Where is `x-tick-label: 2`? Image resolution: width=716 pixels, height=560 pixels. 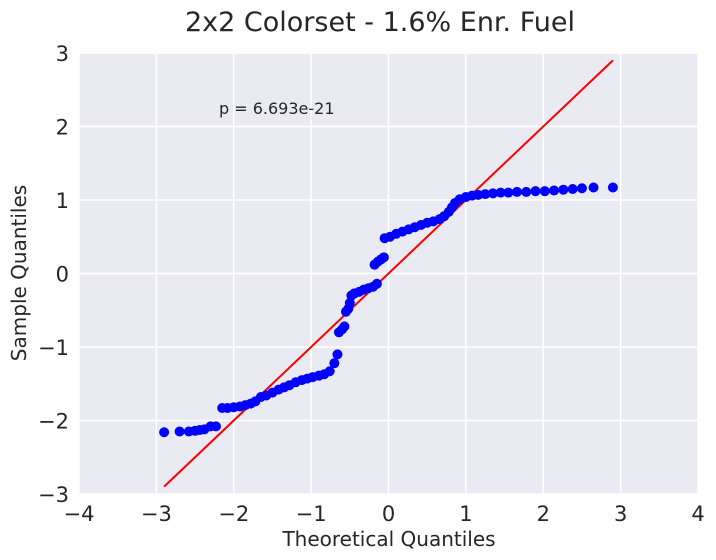 x-tick-label: 2 is located at coordinates (543, 514).